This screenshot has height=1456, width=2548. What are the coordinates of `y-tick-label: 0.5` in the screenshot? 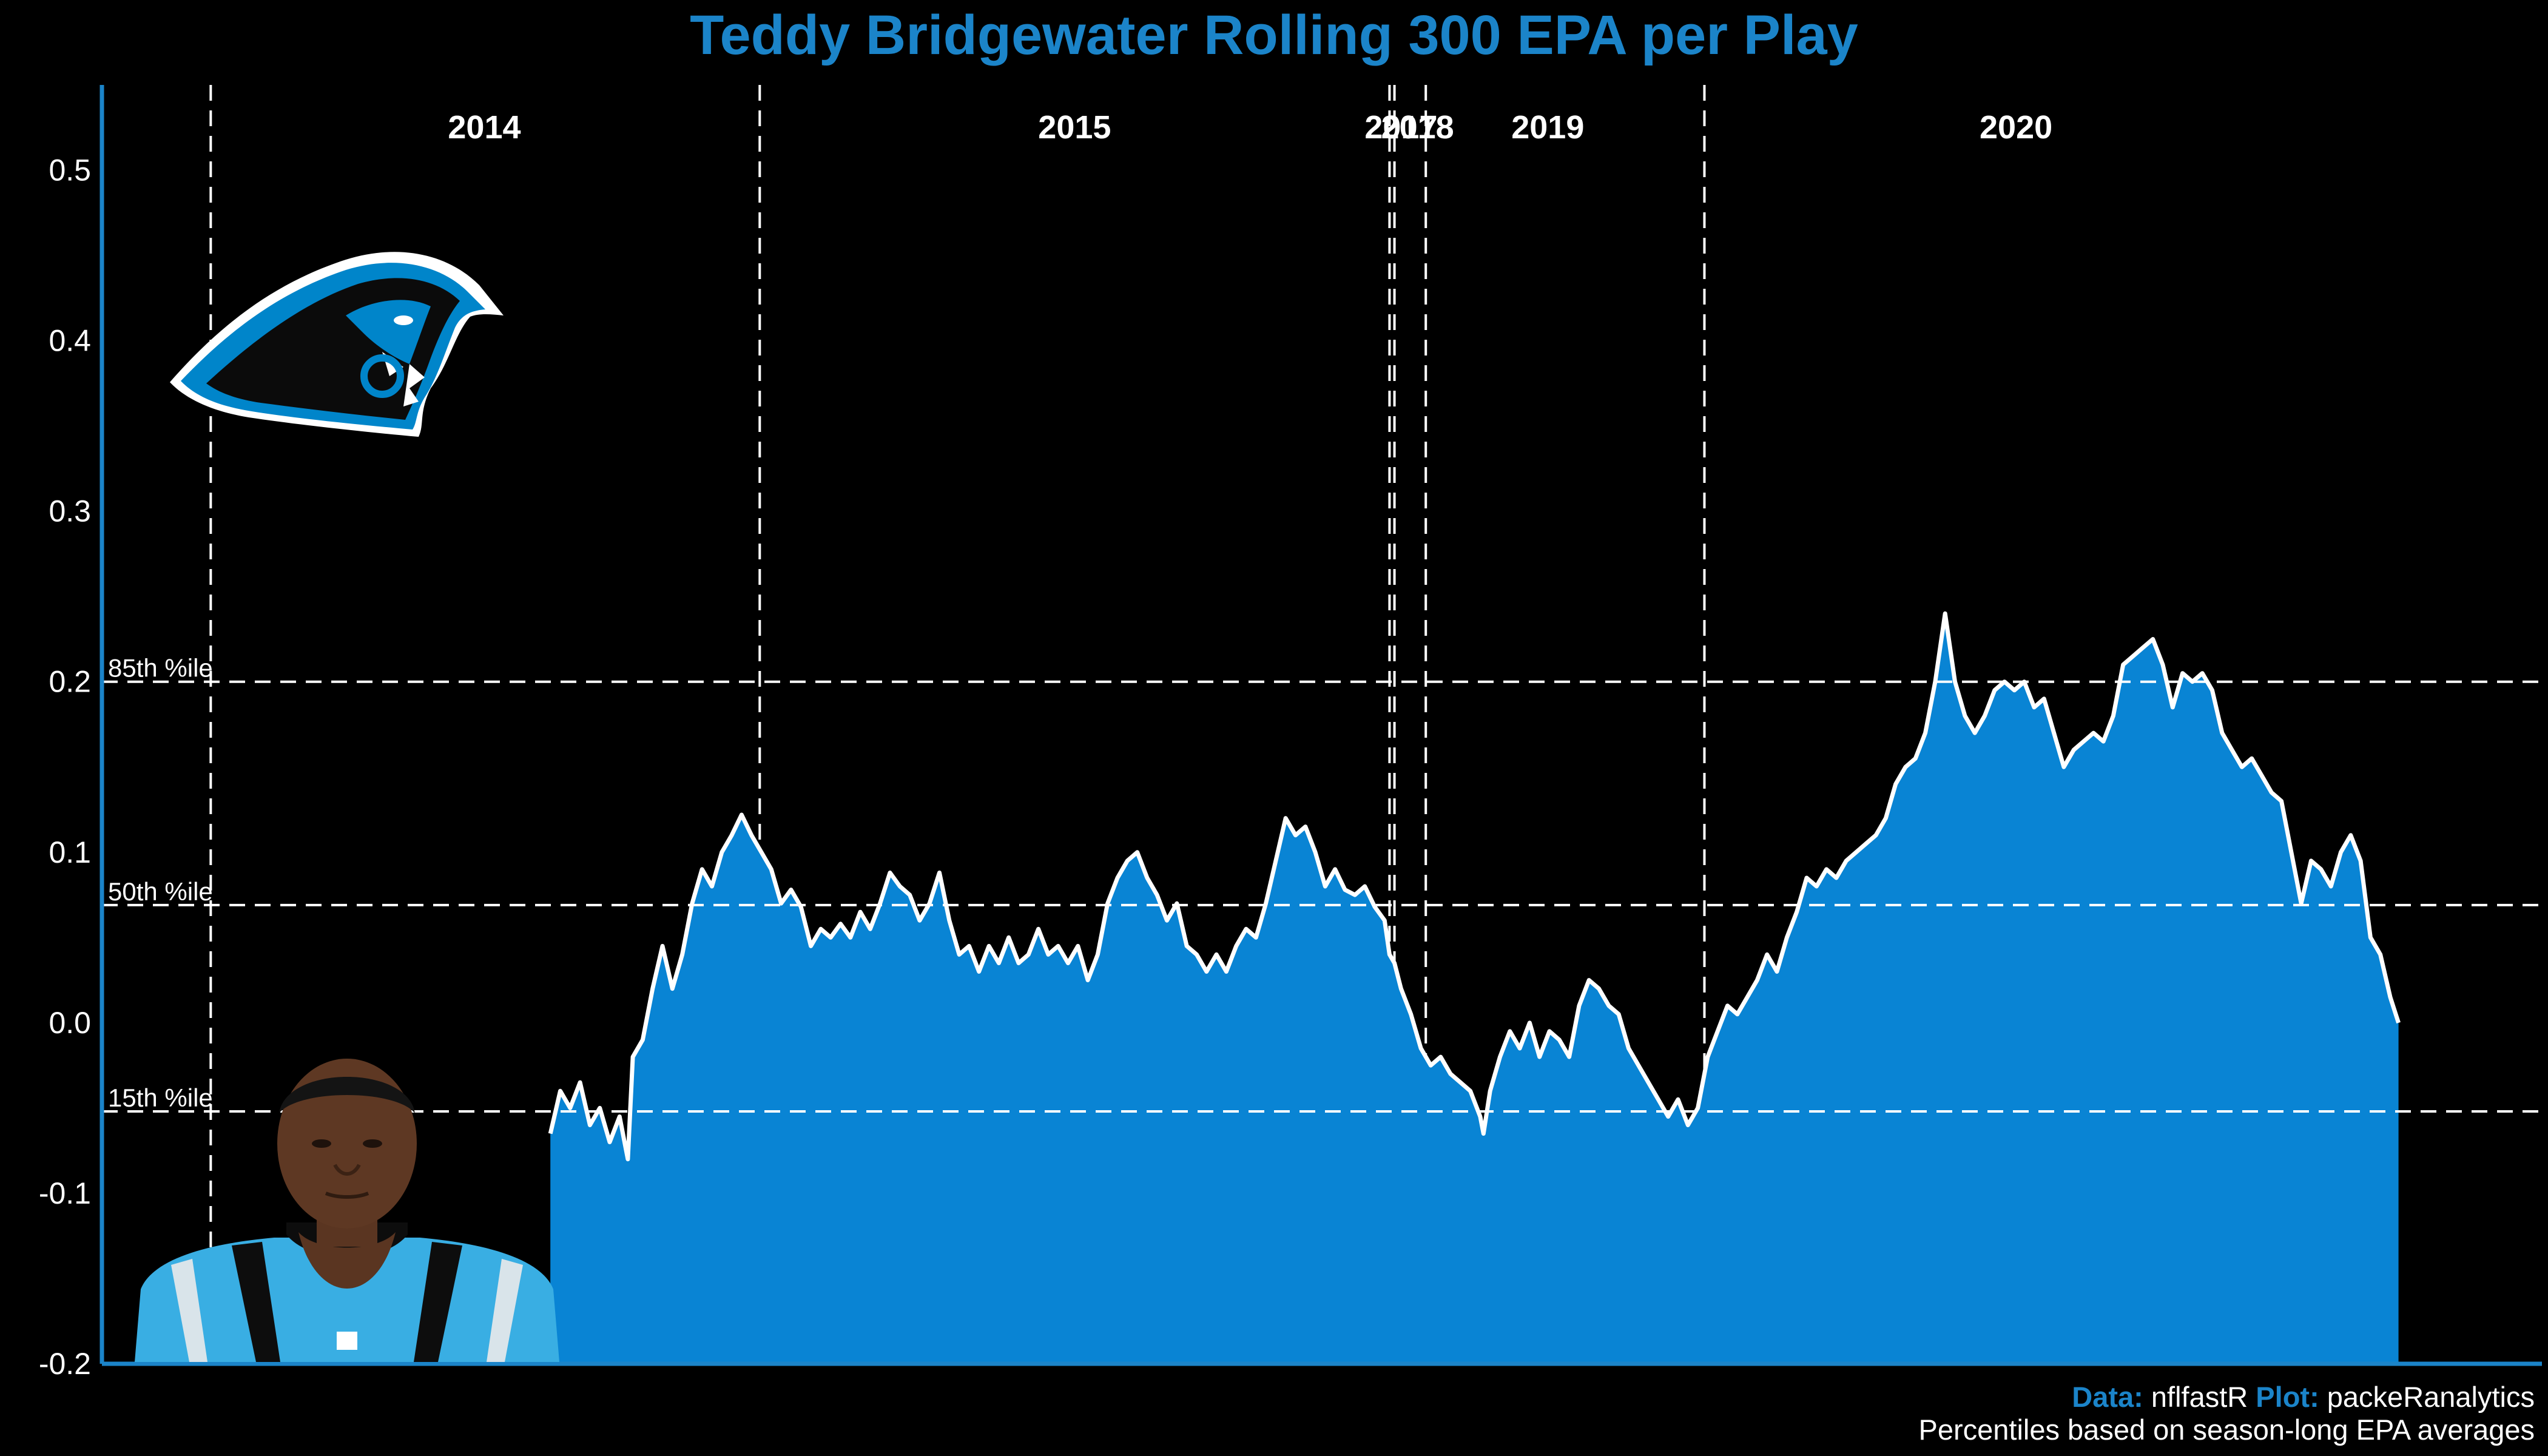 It's located at (70, 170).